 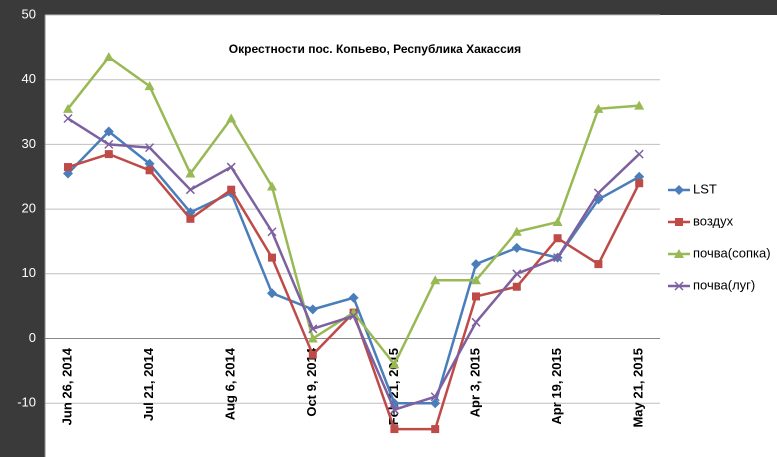 I want to click on y-tick-label: 20, so click(x=29, y=208).